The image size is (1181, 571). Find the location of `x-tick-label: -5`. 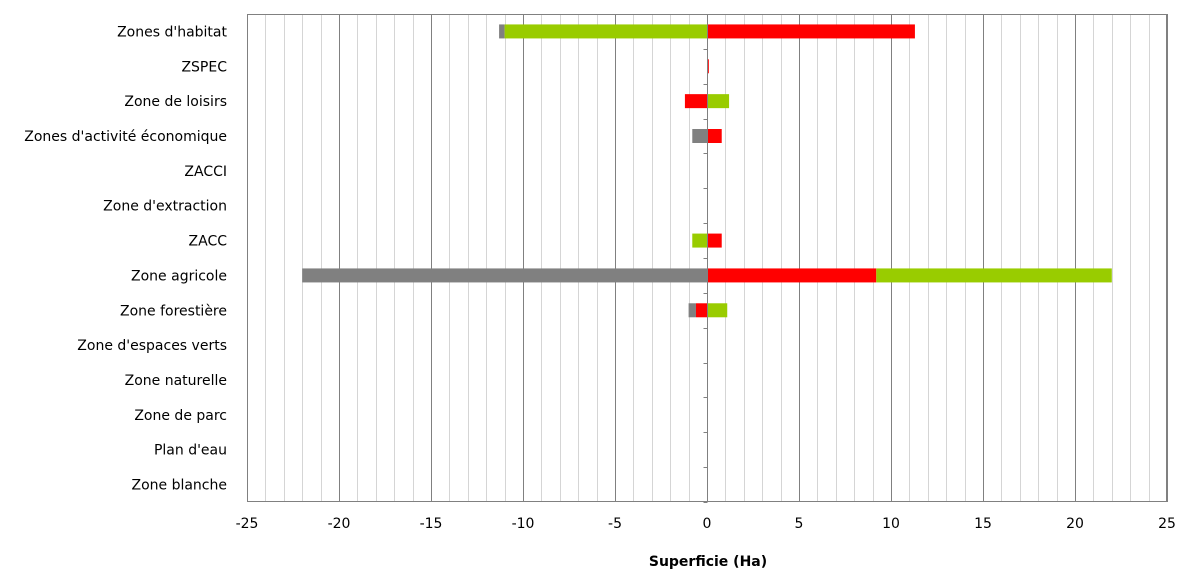

x-tick-label: -5 is located at coordinates (615, 524).